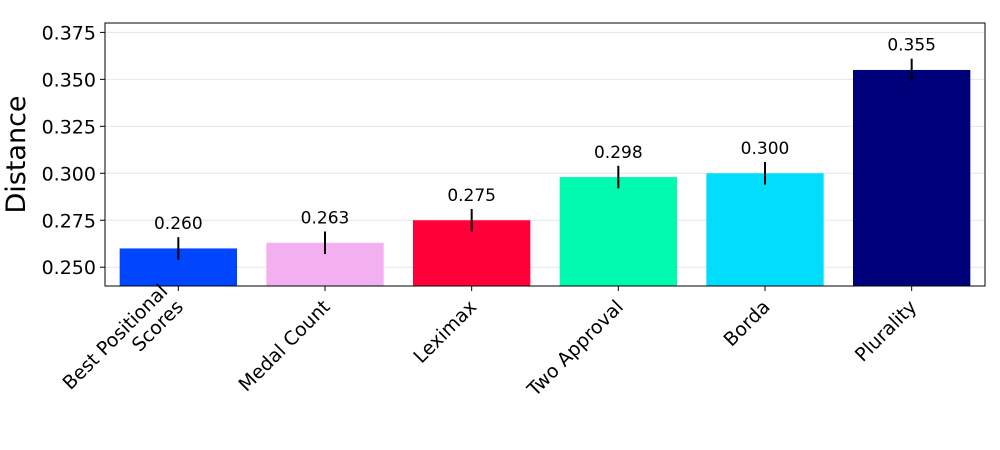 This screenshot has width=1000, height=450. I want to click on data-label: 0.260, so click(178, 224).